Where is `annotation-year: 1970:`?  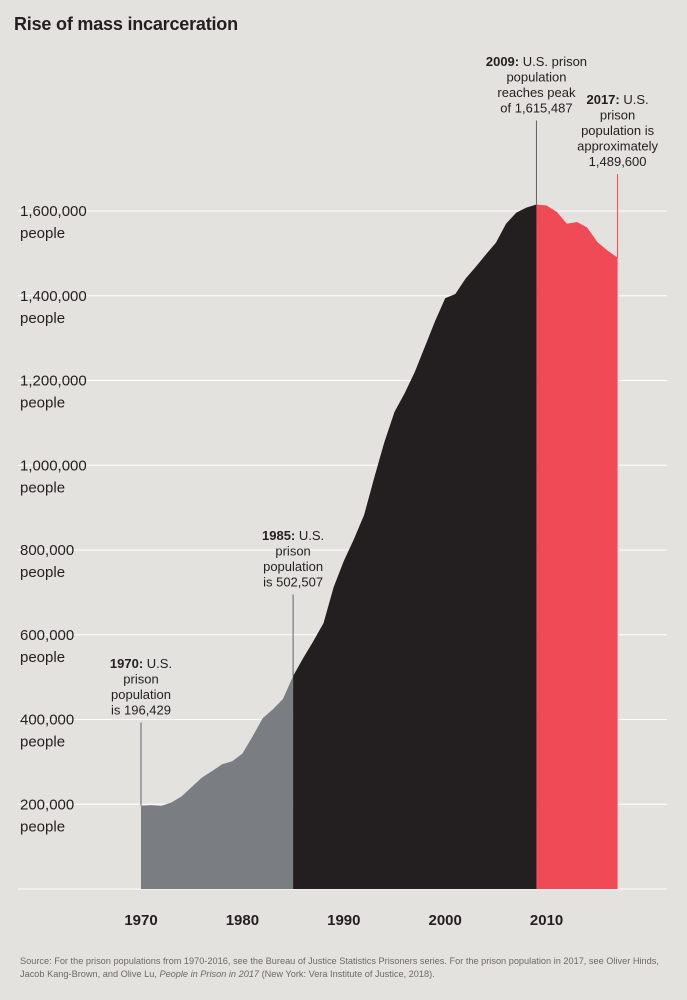
annotation-year: 1970: is located at coordinates (128, 663).